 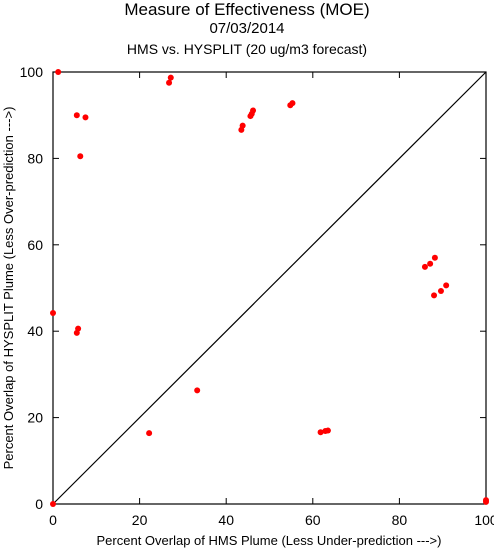 I want to click on y-tick-label: 80, so click(x=35, y=158).